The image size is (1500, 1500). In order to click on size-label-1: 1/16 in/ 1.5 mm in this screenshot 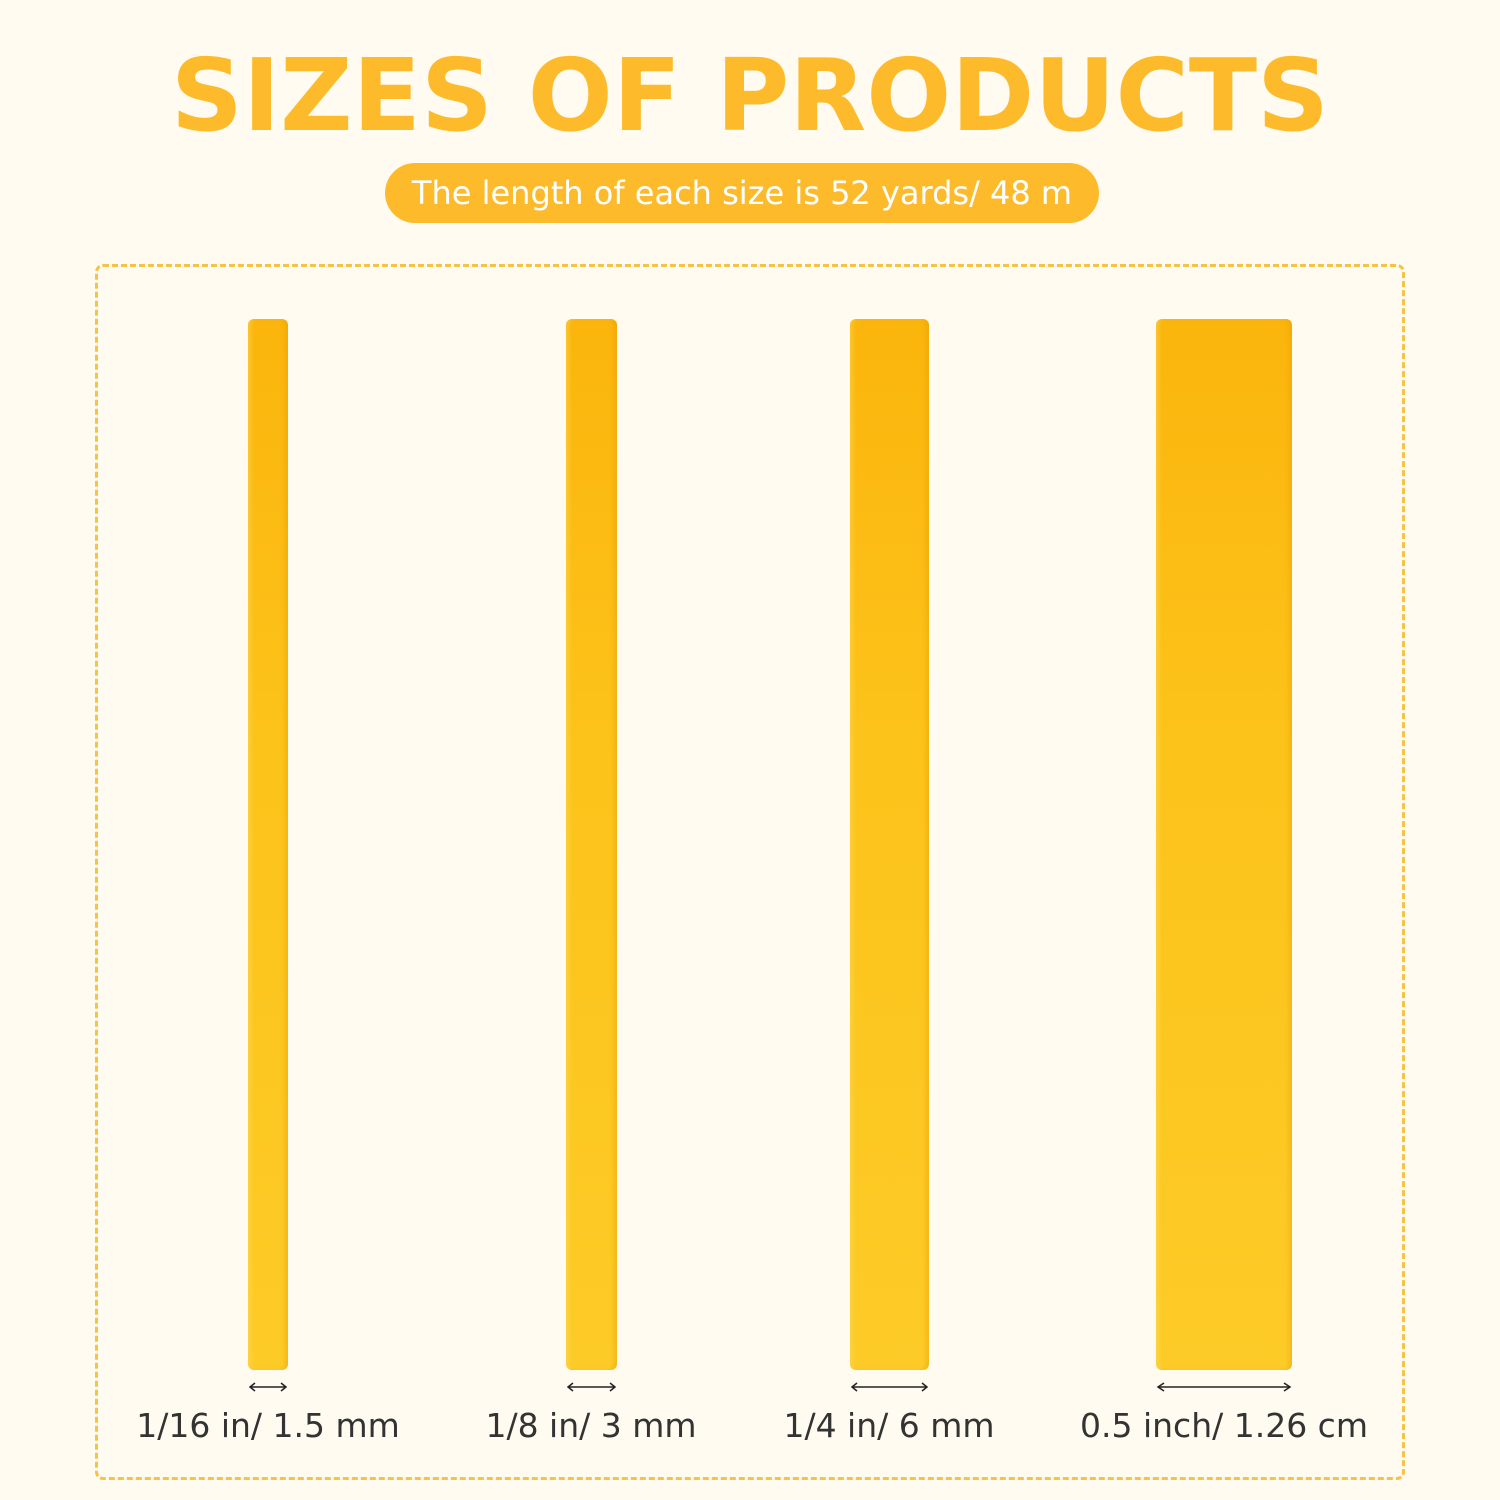, I will do `click(268, 1425)`.